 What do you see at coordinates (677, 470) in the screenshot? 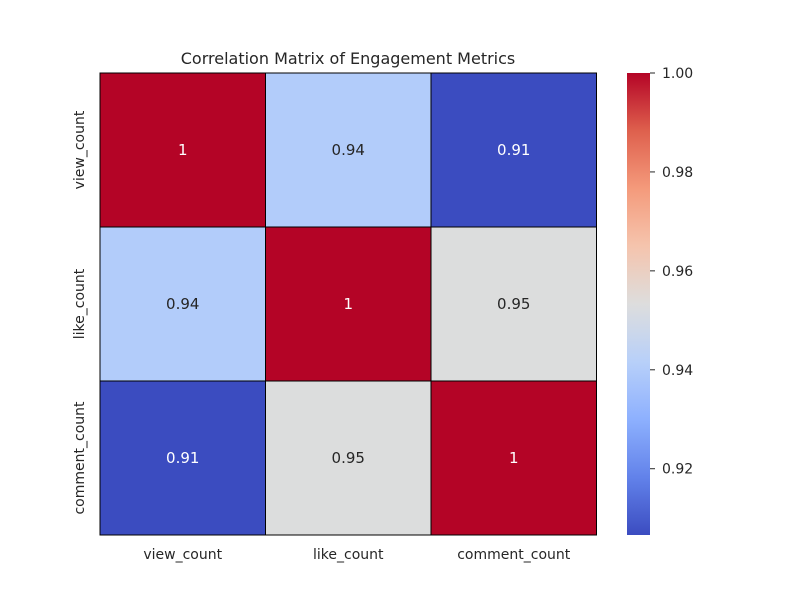
I see `colorbar-tick-label: 0.92` at bounding box center [677, 470].